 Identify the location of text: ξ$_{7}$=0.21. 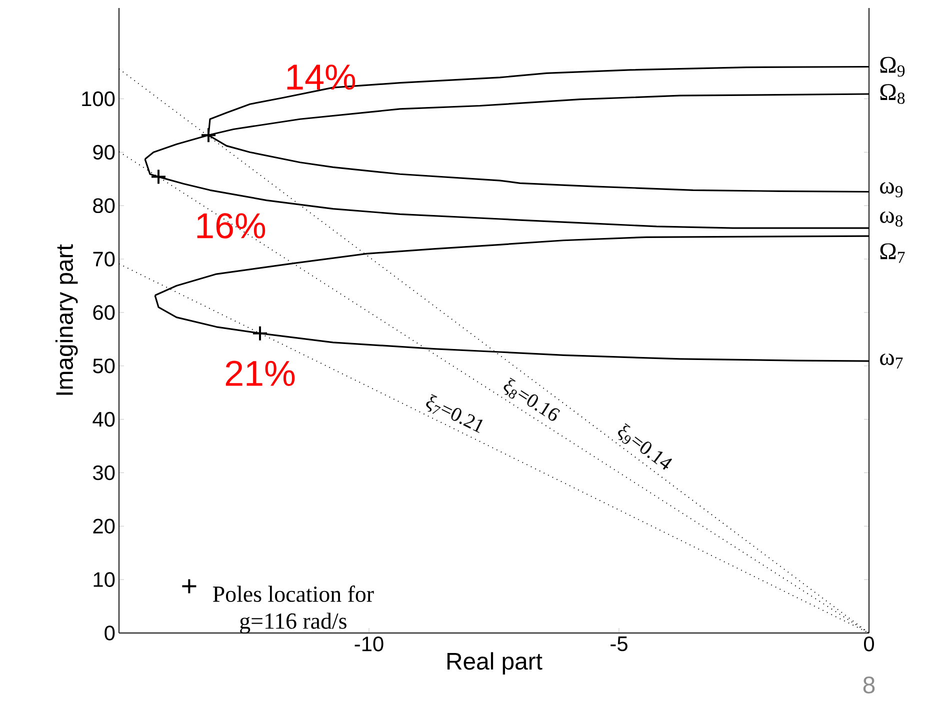
(454, 413).